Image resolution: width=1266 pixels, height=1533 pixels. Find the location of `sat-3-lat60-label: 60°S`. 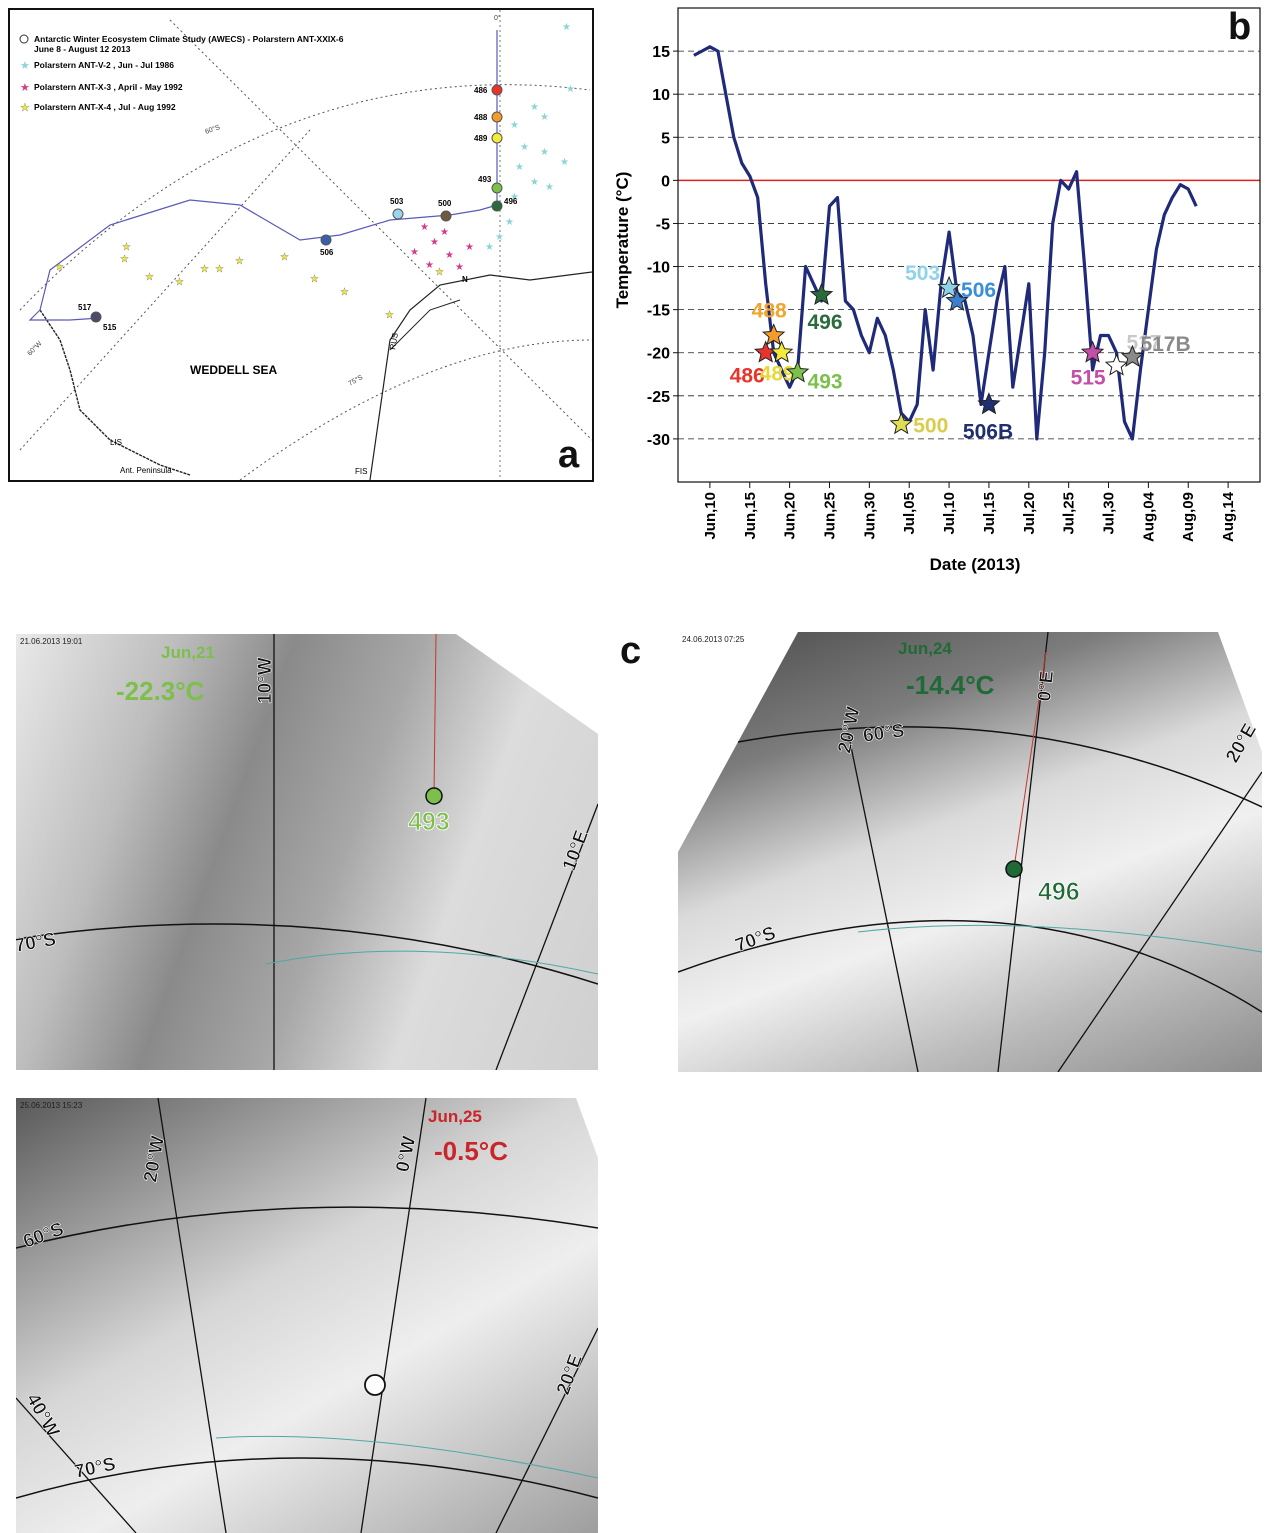

sat-3-lat60-label: 60°S is located at coordinates (44, 1236).